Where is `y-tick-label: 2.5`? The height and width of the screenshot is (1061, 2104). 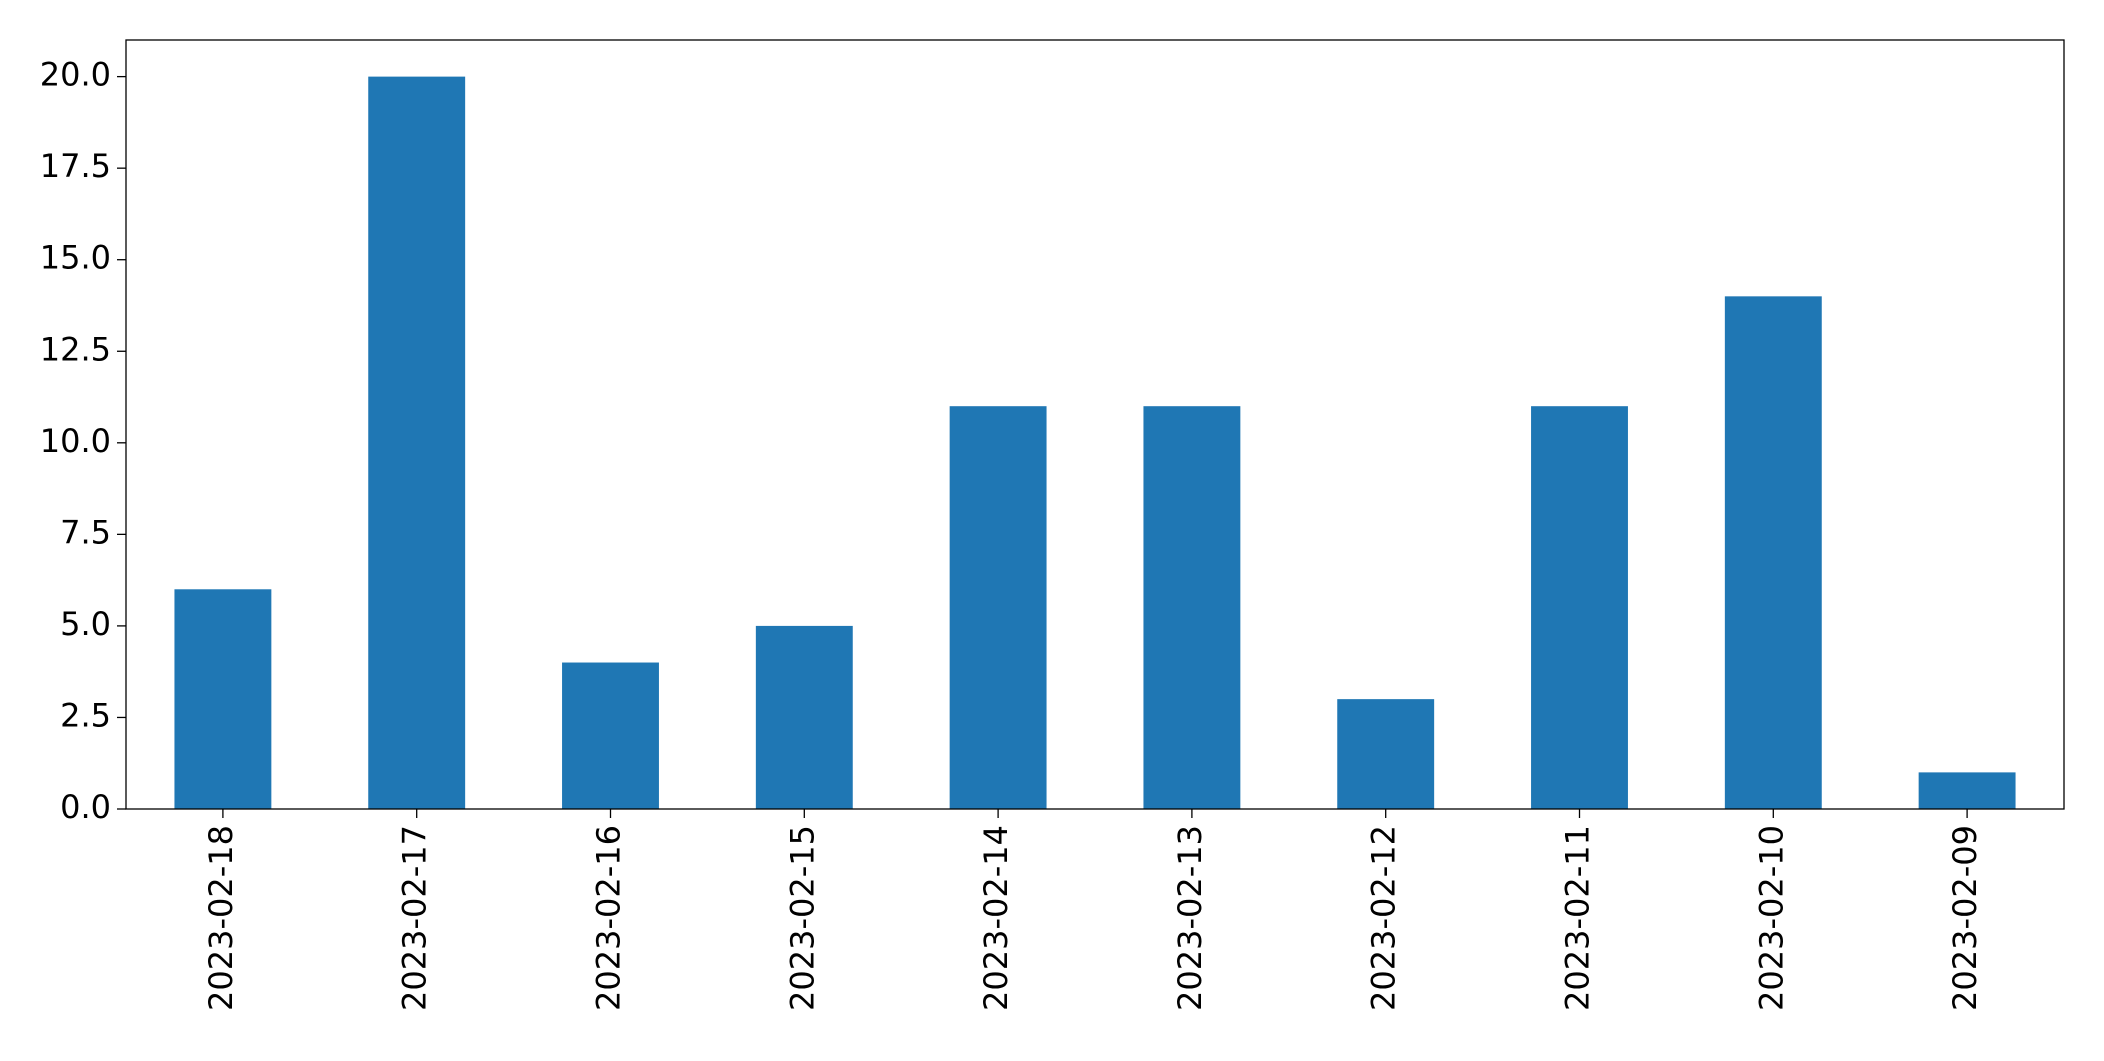 y-tick-label: 2.5 is located at coordinates (85, 715).